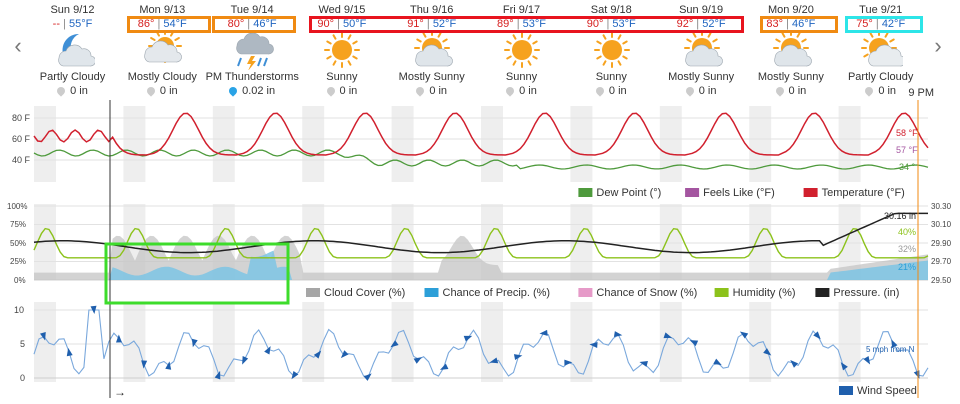  I want to click on legend-label: Temperature (°F), so click(863, 193).